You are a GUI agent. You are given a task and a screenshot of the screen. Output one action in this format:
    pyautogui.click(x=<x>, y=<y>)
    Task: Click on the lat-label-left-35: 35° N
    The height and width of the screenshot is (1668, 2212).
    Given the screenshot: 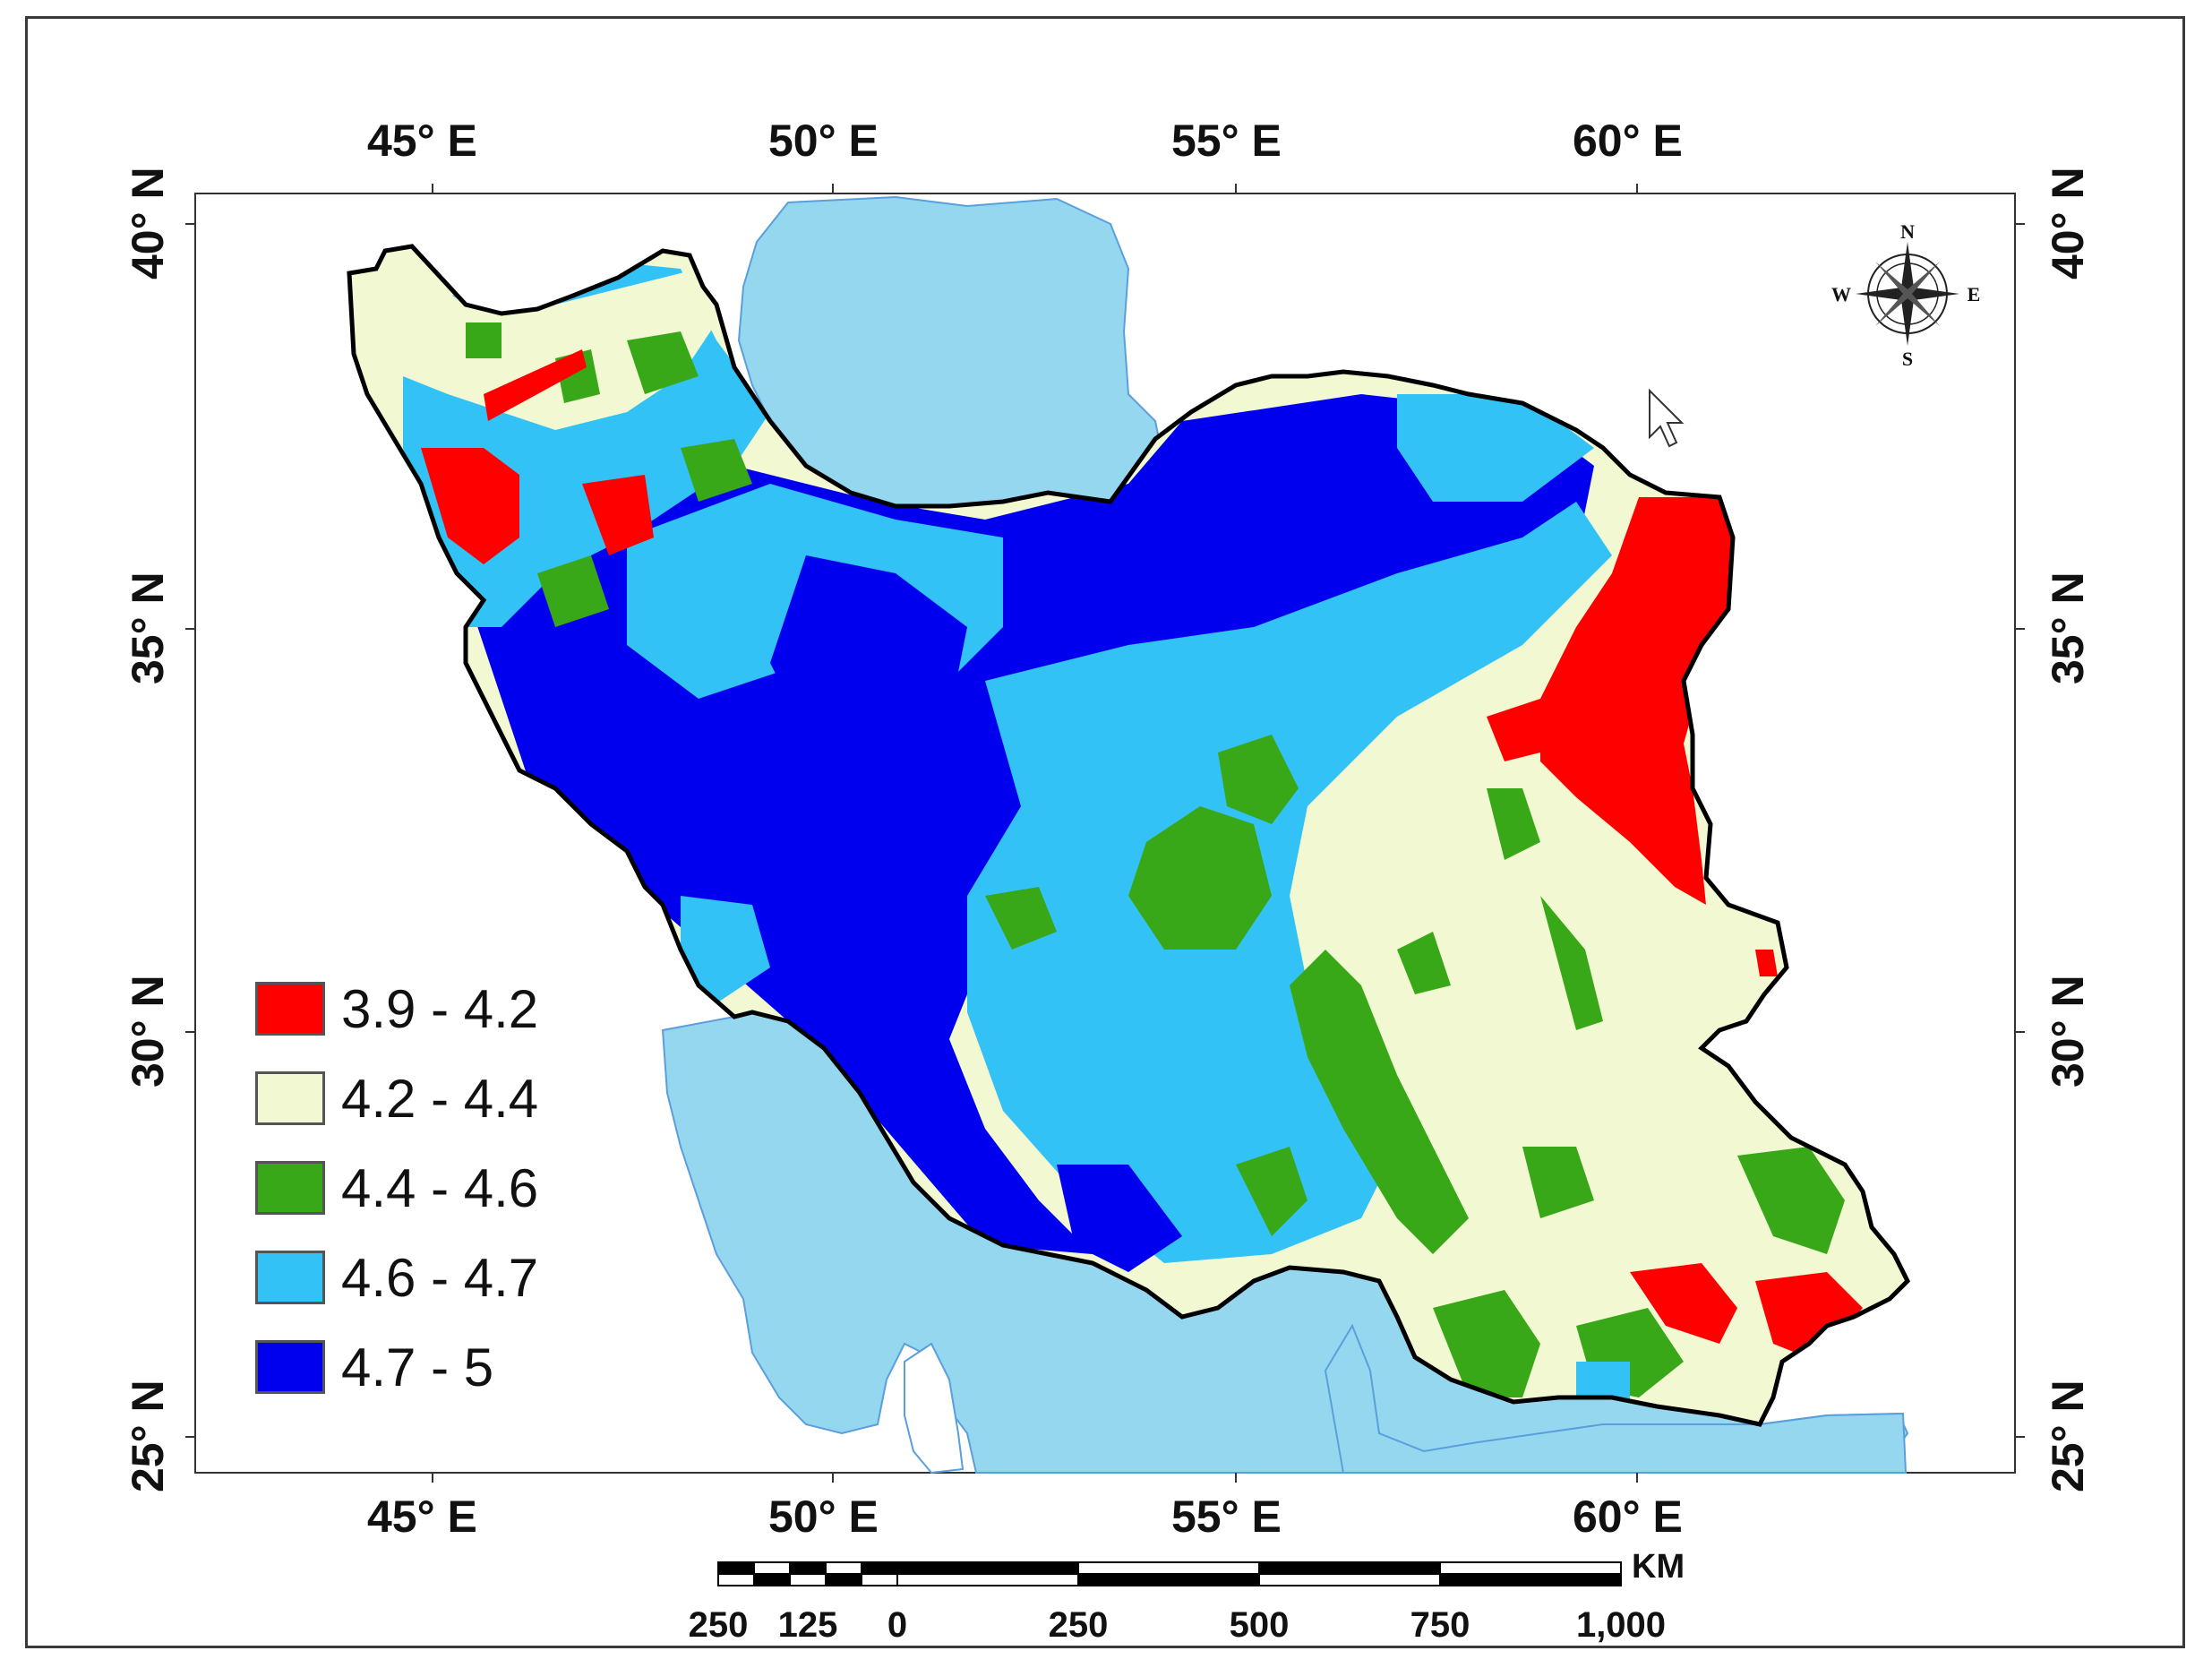 What is the action you would take?
    pyautogui.click(x=148, y=628)
    